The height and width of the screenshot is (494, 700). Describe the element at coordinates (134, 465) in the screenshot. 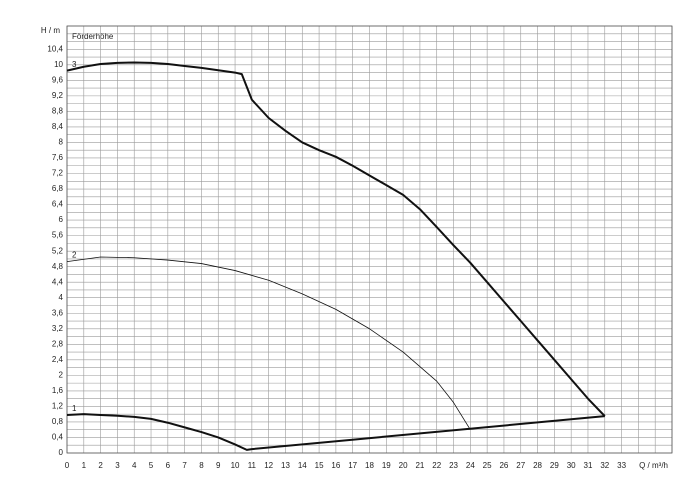

I see `x-tick-label: 4` at that location.